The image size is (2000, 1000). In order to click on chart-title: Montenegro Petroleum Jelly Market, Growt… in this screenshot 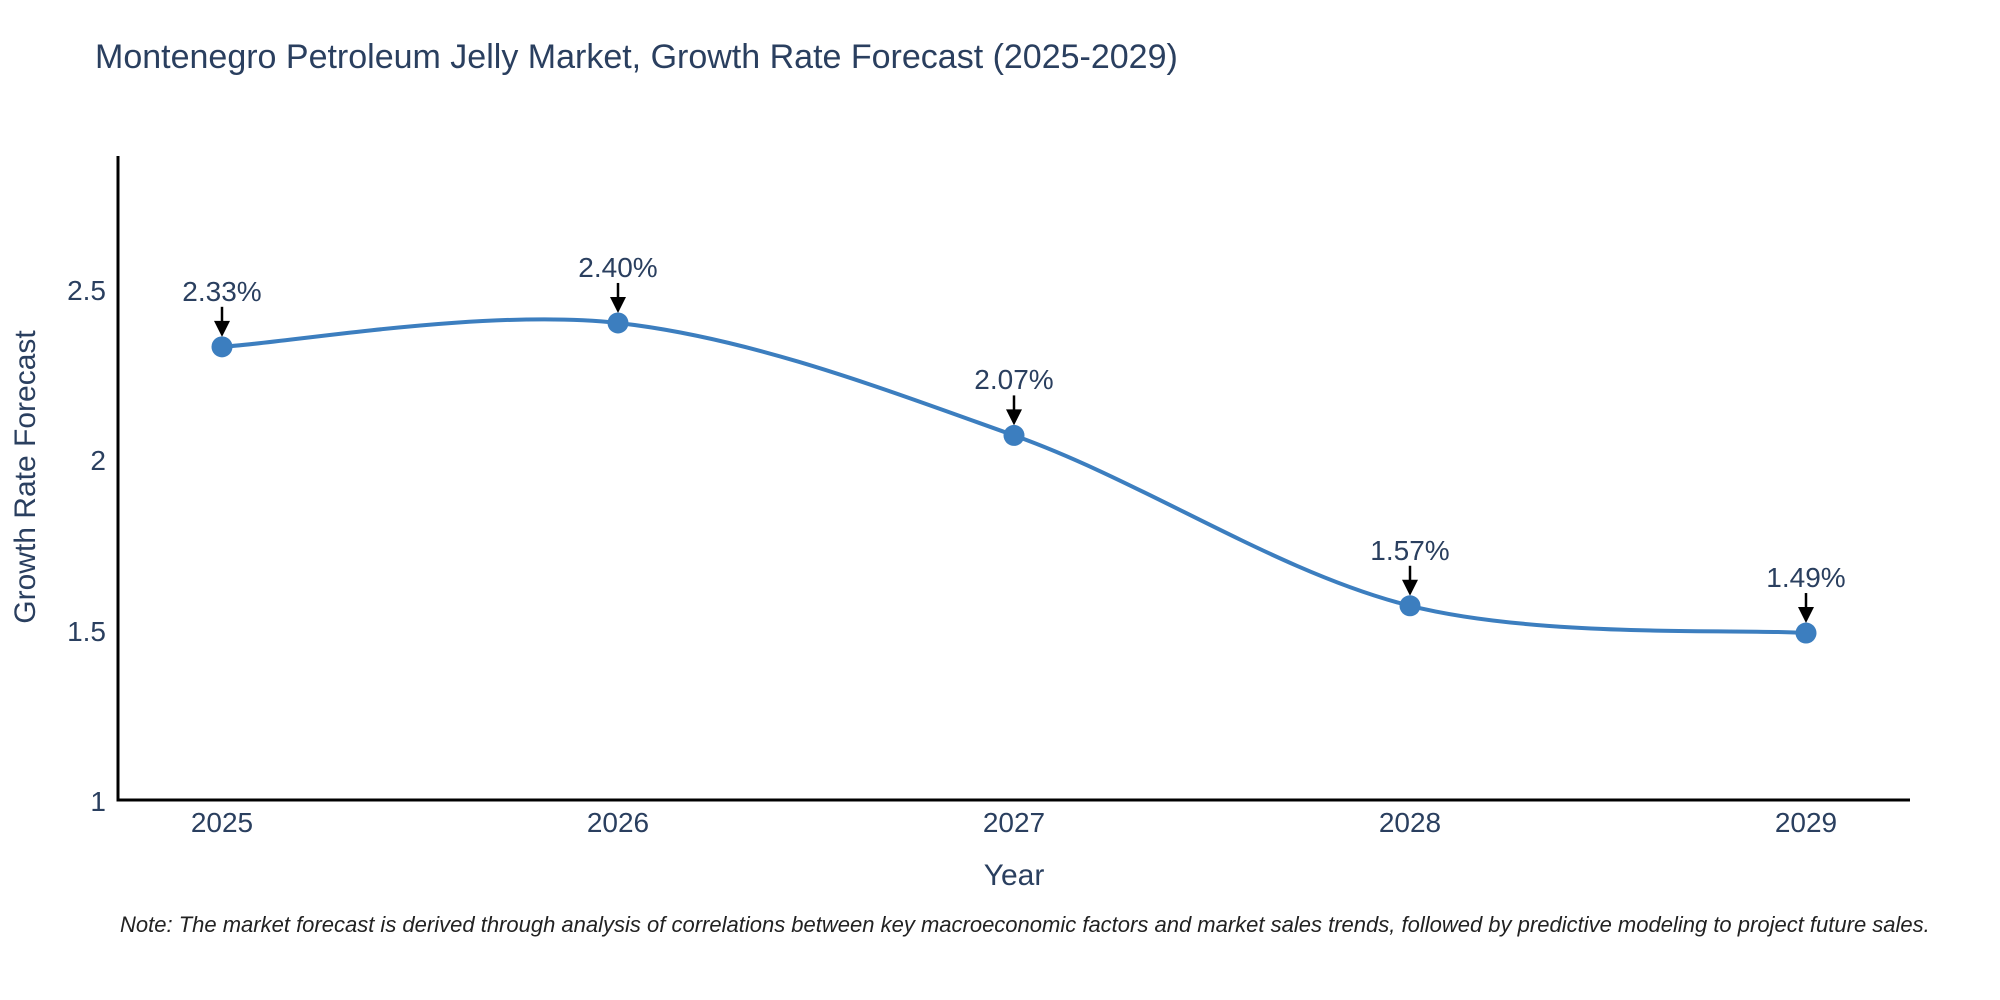, I will do `click(636, 57)`.